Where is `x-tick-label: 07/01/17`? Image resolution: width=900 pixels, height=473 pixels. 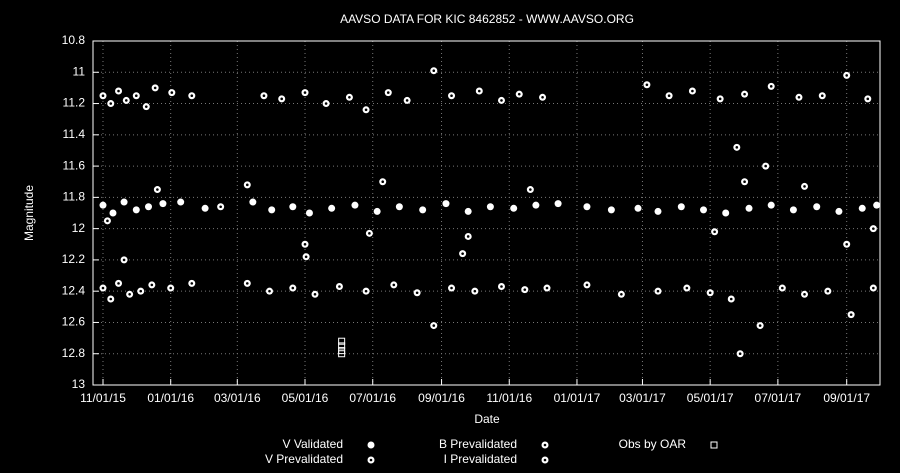 x-tick-label: 07/01/17 is located at coordinates (778, 398).